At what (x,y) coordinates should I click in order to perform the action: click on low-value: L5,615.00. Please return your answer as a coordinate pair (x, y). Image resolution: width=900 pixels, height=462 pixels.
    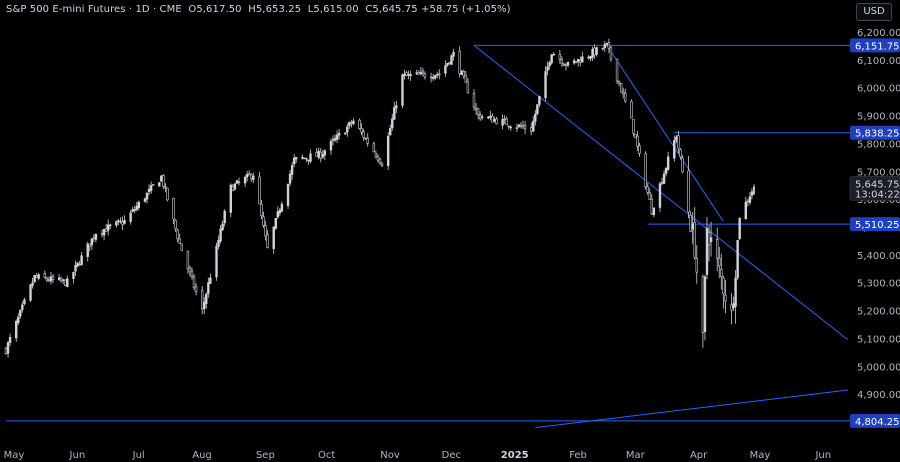
    Looking at the image, I should click on (333, 9).